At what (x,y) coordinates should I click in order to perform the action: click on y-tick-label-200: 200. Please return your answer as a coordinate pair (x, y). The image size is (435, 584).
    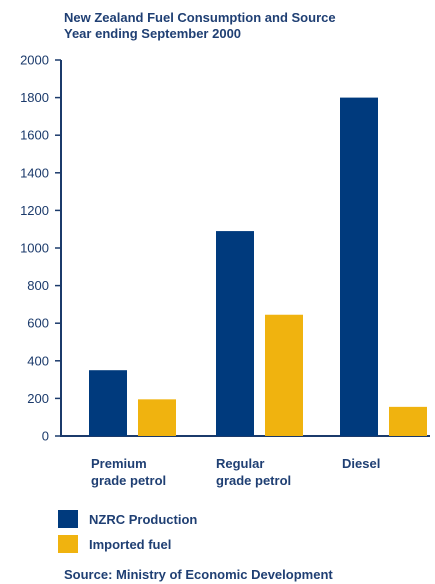
    Looking at the image, I should click on (38, 398).